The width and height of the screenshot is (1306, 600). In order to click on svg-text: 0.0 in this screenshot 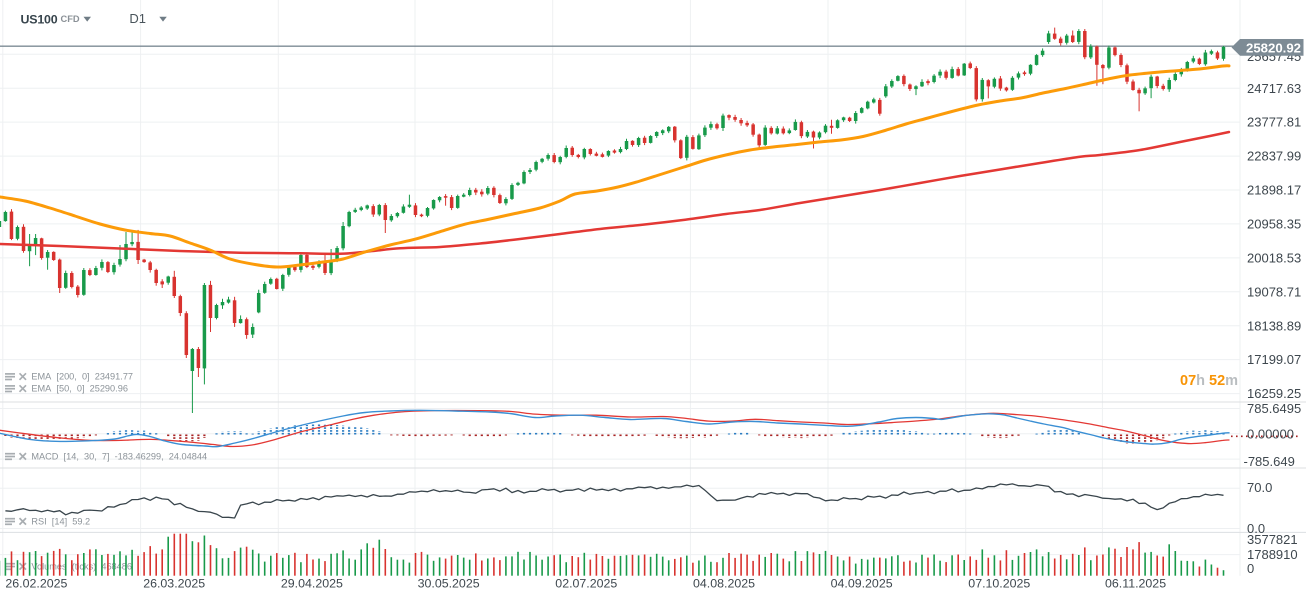, I will do `click(1256, 528)`.